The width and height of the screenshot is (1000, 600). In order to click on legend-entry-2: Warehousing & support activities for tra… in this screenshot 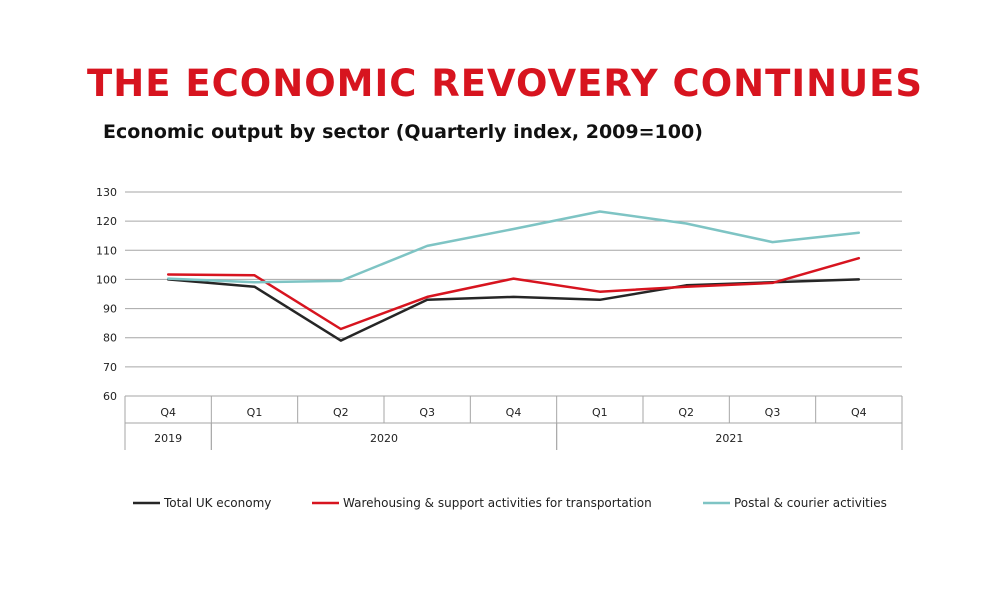, I will do `click(482, 503)`.